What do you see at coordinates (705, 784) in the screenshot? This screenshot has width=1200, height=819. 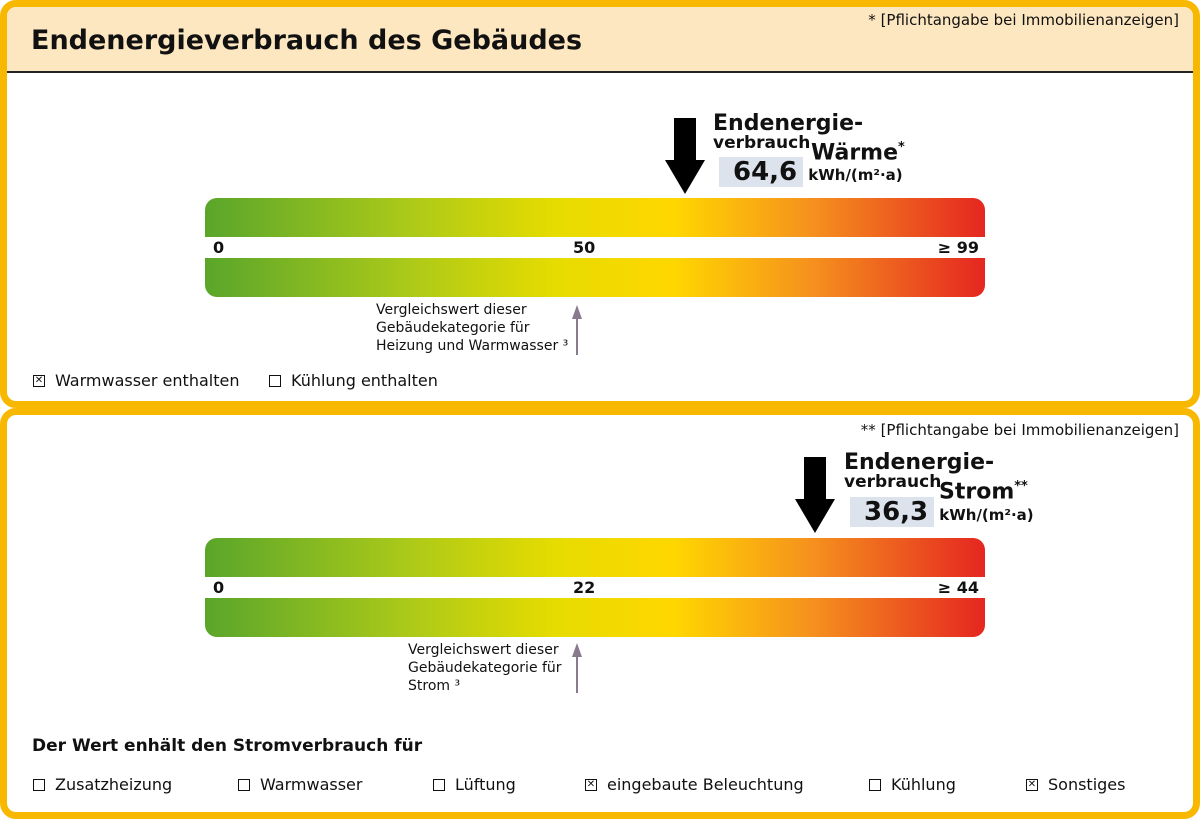 I see `checkbox-label: eingebaute Beleuchtung` at bounding box center [705, 784].